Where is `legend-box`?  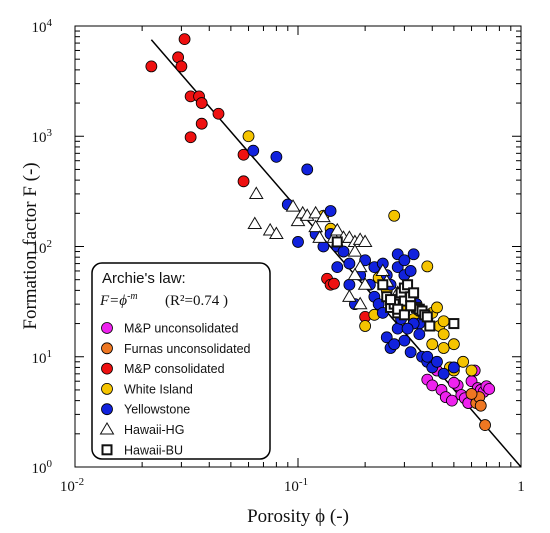
legend-box is located at coordinates (181, 361).